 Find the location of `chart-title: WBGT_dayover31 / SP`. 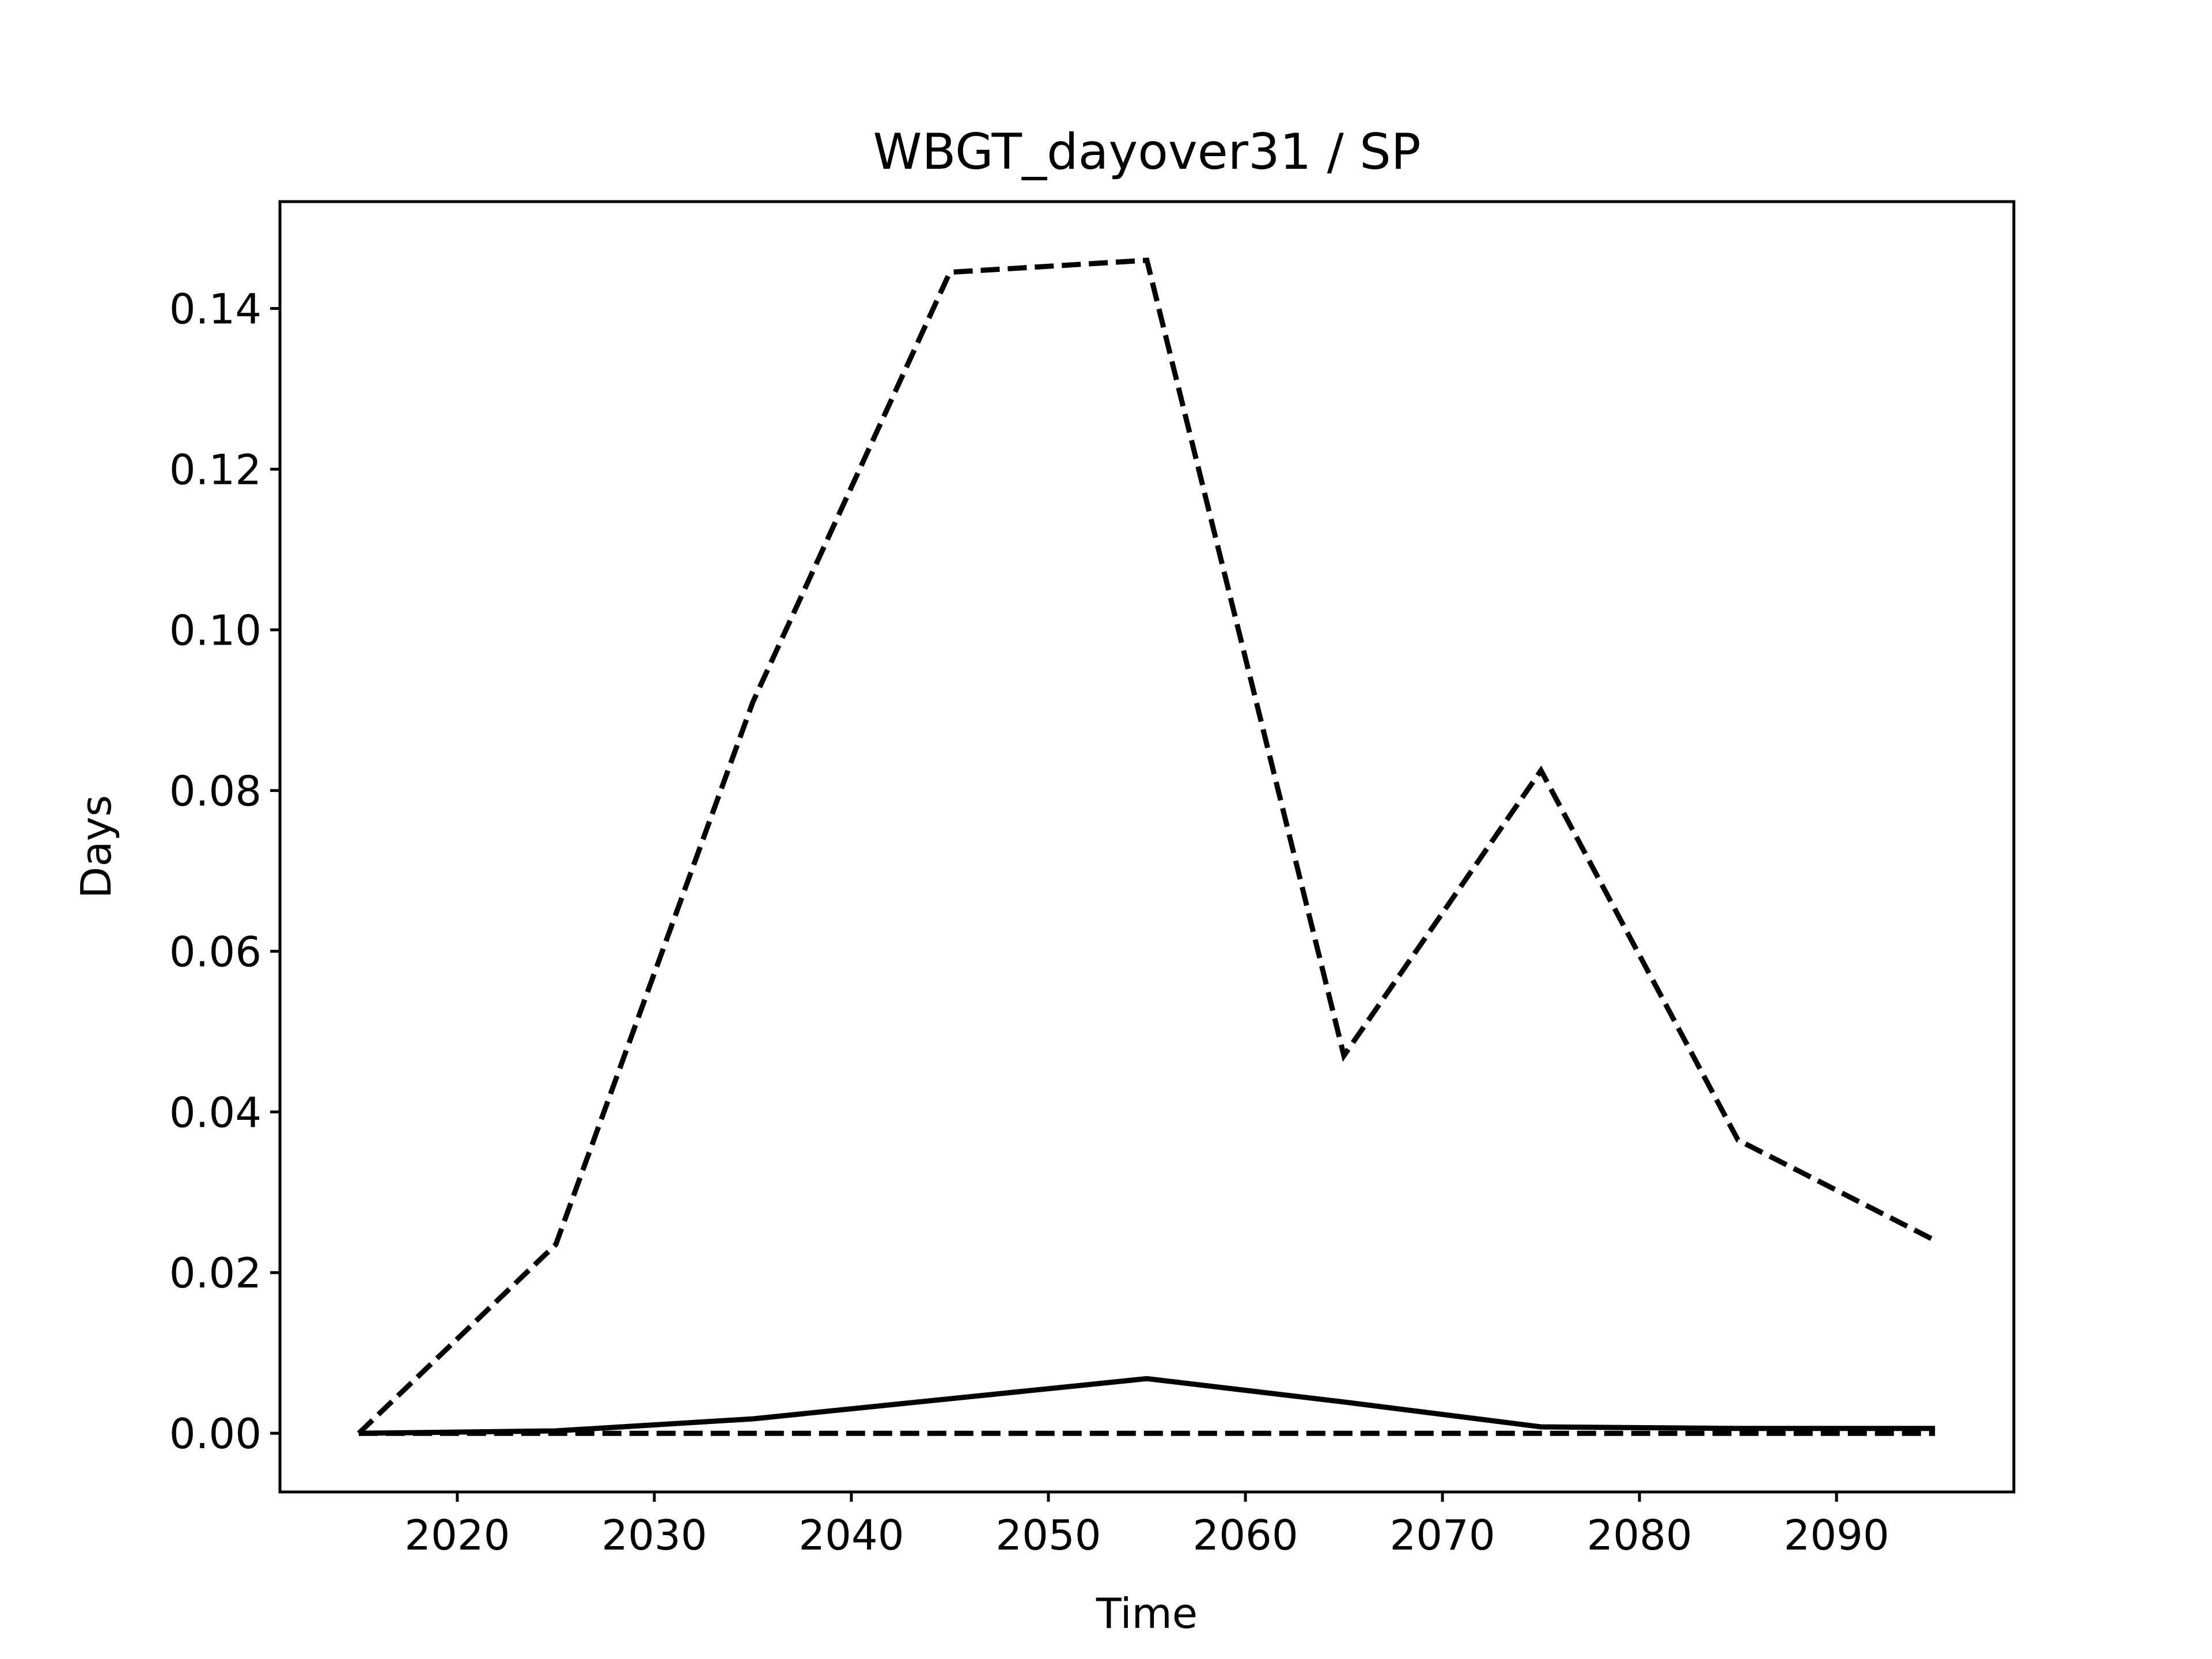

chart-title: WBGT_dayover31 / SP is located at coordinates (1147, 152).